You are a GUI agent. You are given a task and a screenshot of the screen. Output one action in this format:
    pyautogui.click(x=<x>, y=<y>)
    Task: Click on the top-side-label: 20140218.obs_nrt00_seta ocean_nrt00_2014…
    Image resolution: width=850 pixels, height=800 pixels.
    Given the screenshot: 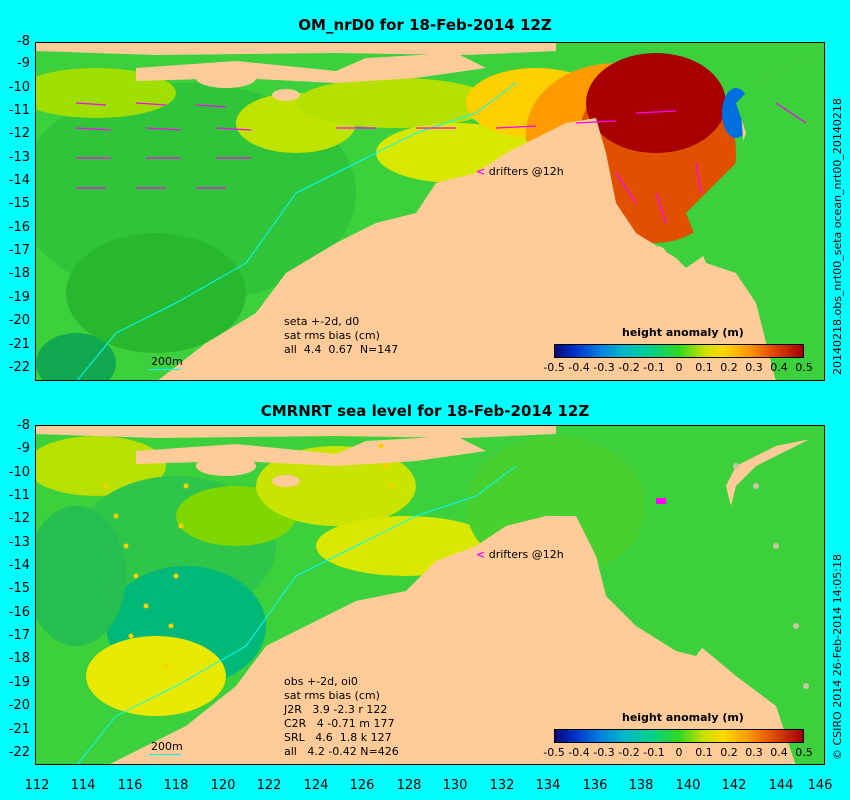 What is the action you would take?
    pyautogui.click(x=837, y=236)
    